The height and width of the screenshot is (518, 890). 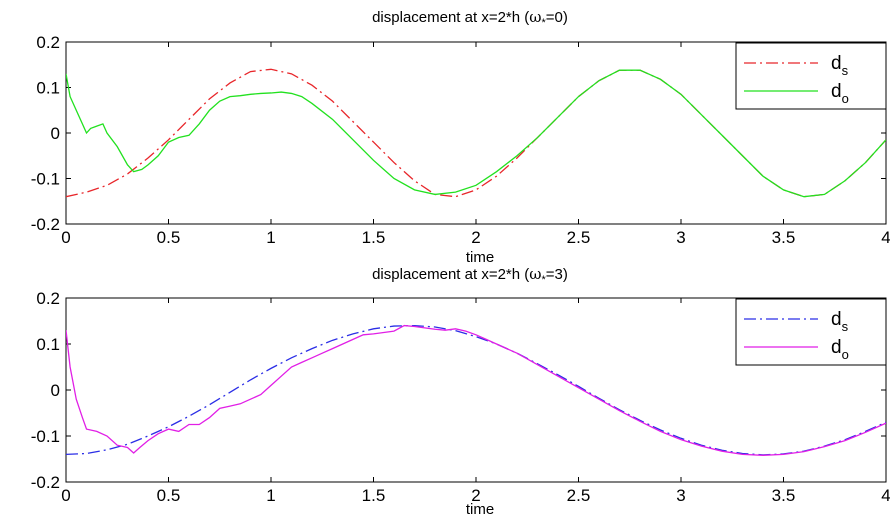 I want to click on chart-title: displacement at x=2*h (ω*=3), so click(x=470, y=275).